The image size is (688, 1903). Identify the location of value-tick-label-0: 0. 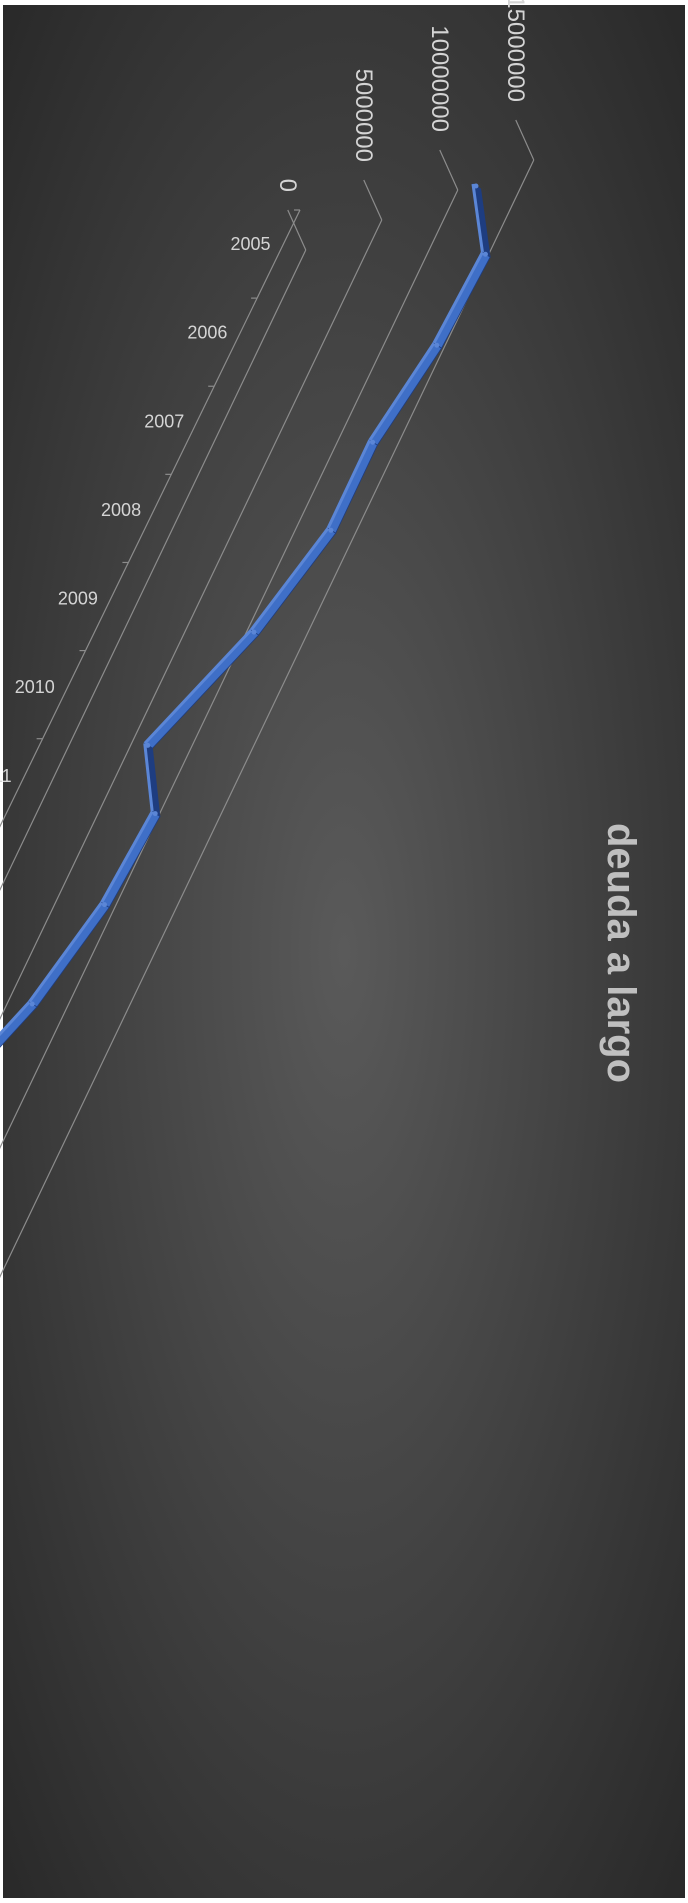
(287, 185).